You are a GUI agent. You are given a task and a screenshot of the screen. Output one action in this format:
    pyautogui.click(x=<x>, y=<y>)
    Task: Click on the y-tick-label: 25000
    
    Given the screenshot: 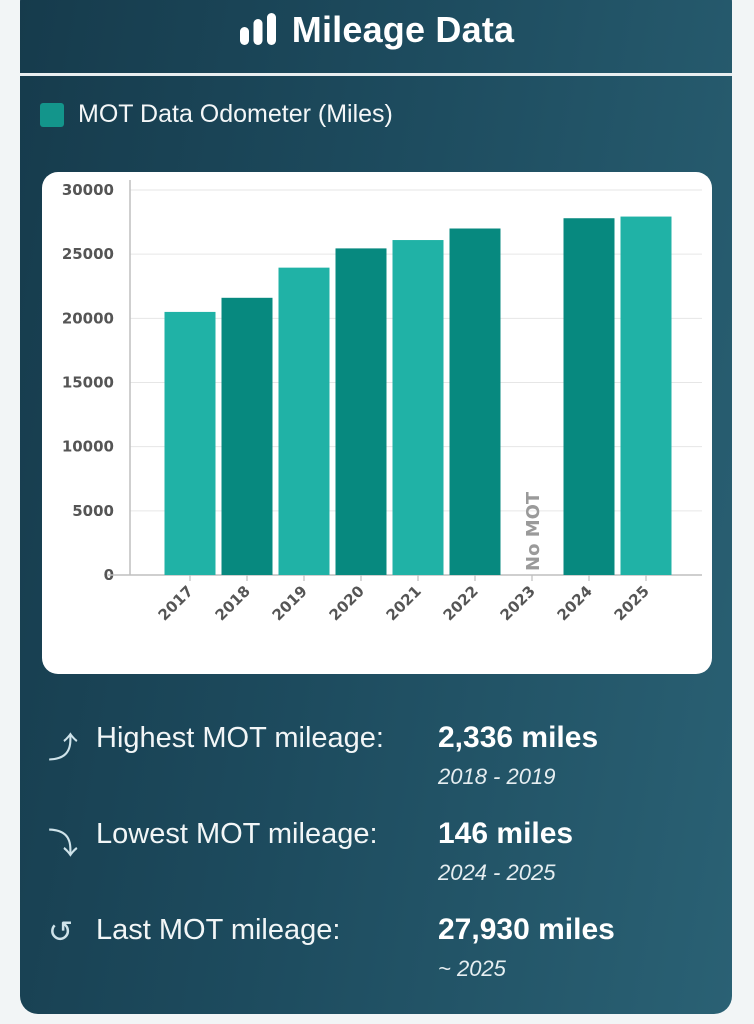 What is the action you would take?
    pyautogui.click(x=88, y=254)
    